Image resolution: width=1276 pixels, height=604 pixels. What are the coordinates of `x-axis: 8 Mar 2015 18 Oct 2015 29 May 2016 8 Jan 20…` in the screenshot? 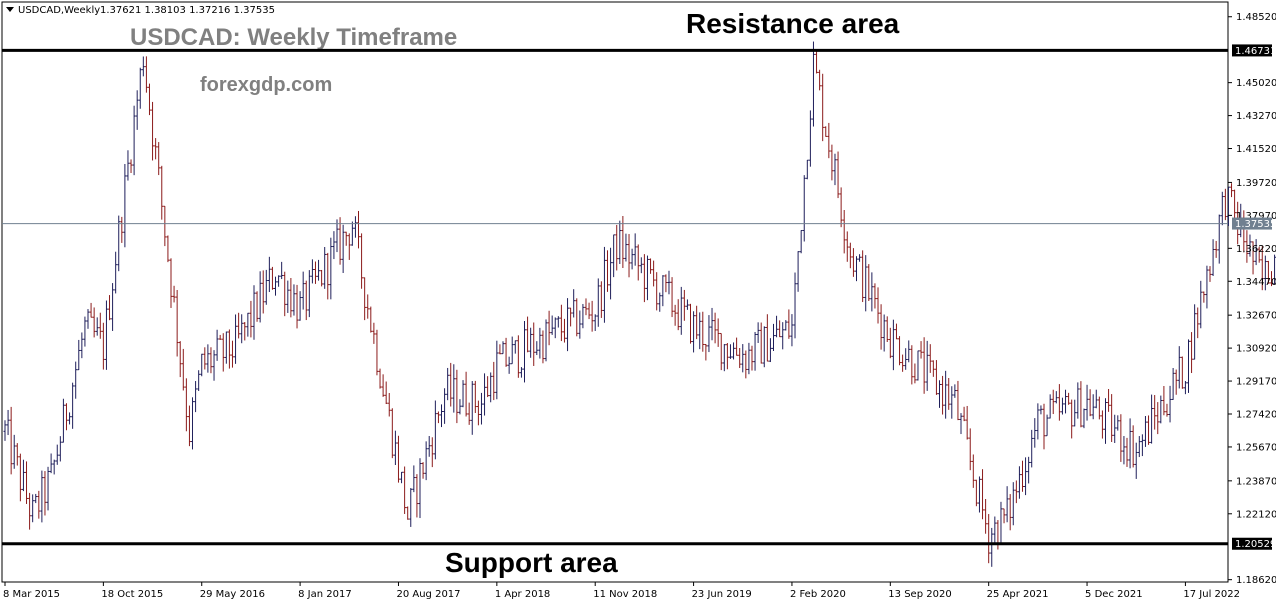 It's located at (621, 591).